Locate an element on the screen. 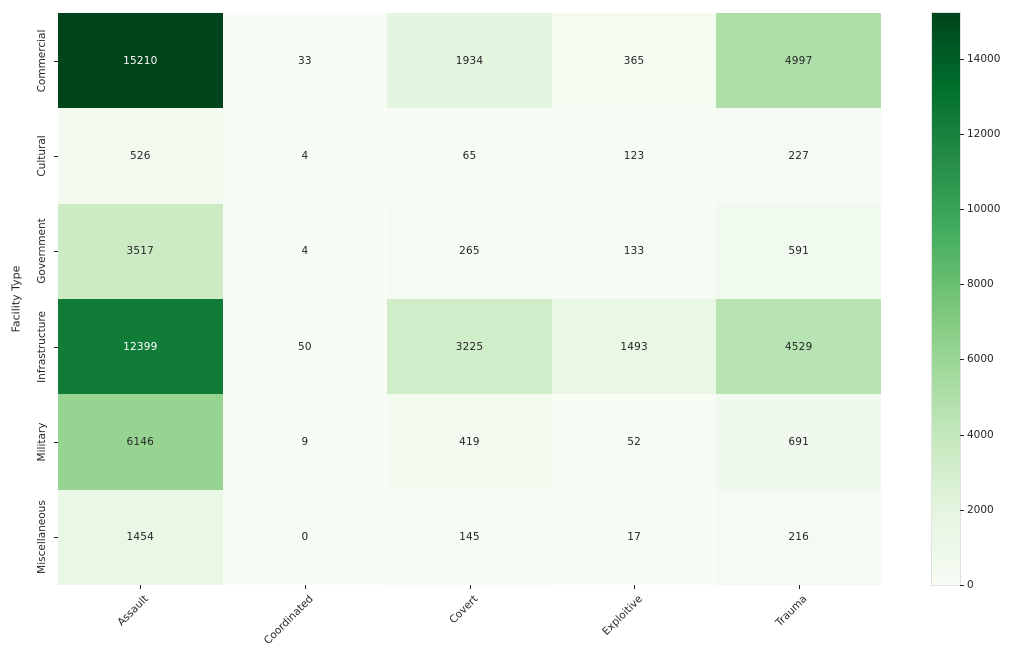  x-tick-label-assault: Assault is located at coordinates (133, 611).